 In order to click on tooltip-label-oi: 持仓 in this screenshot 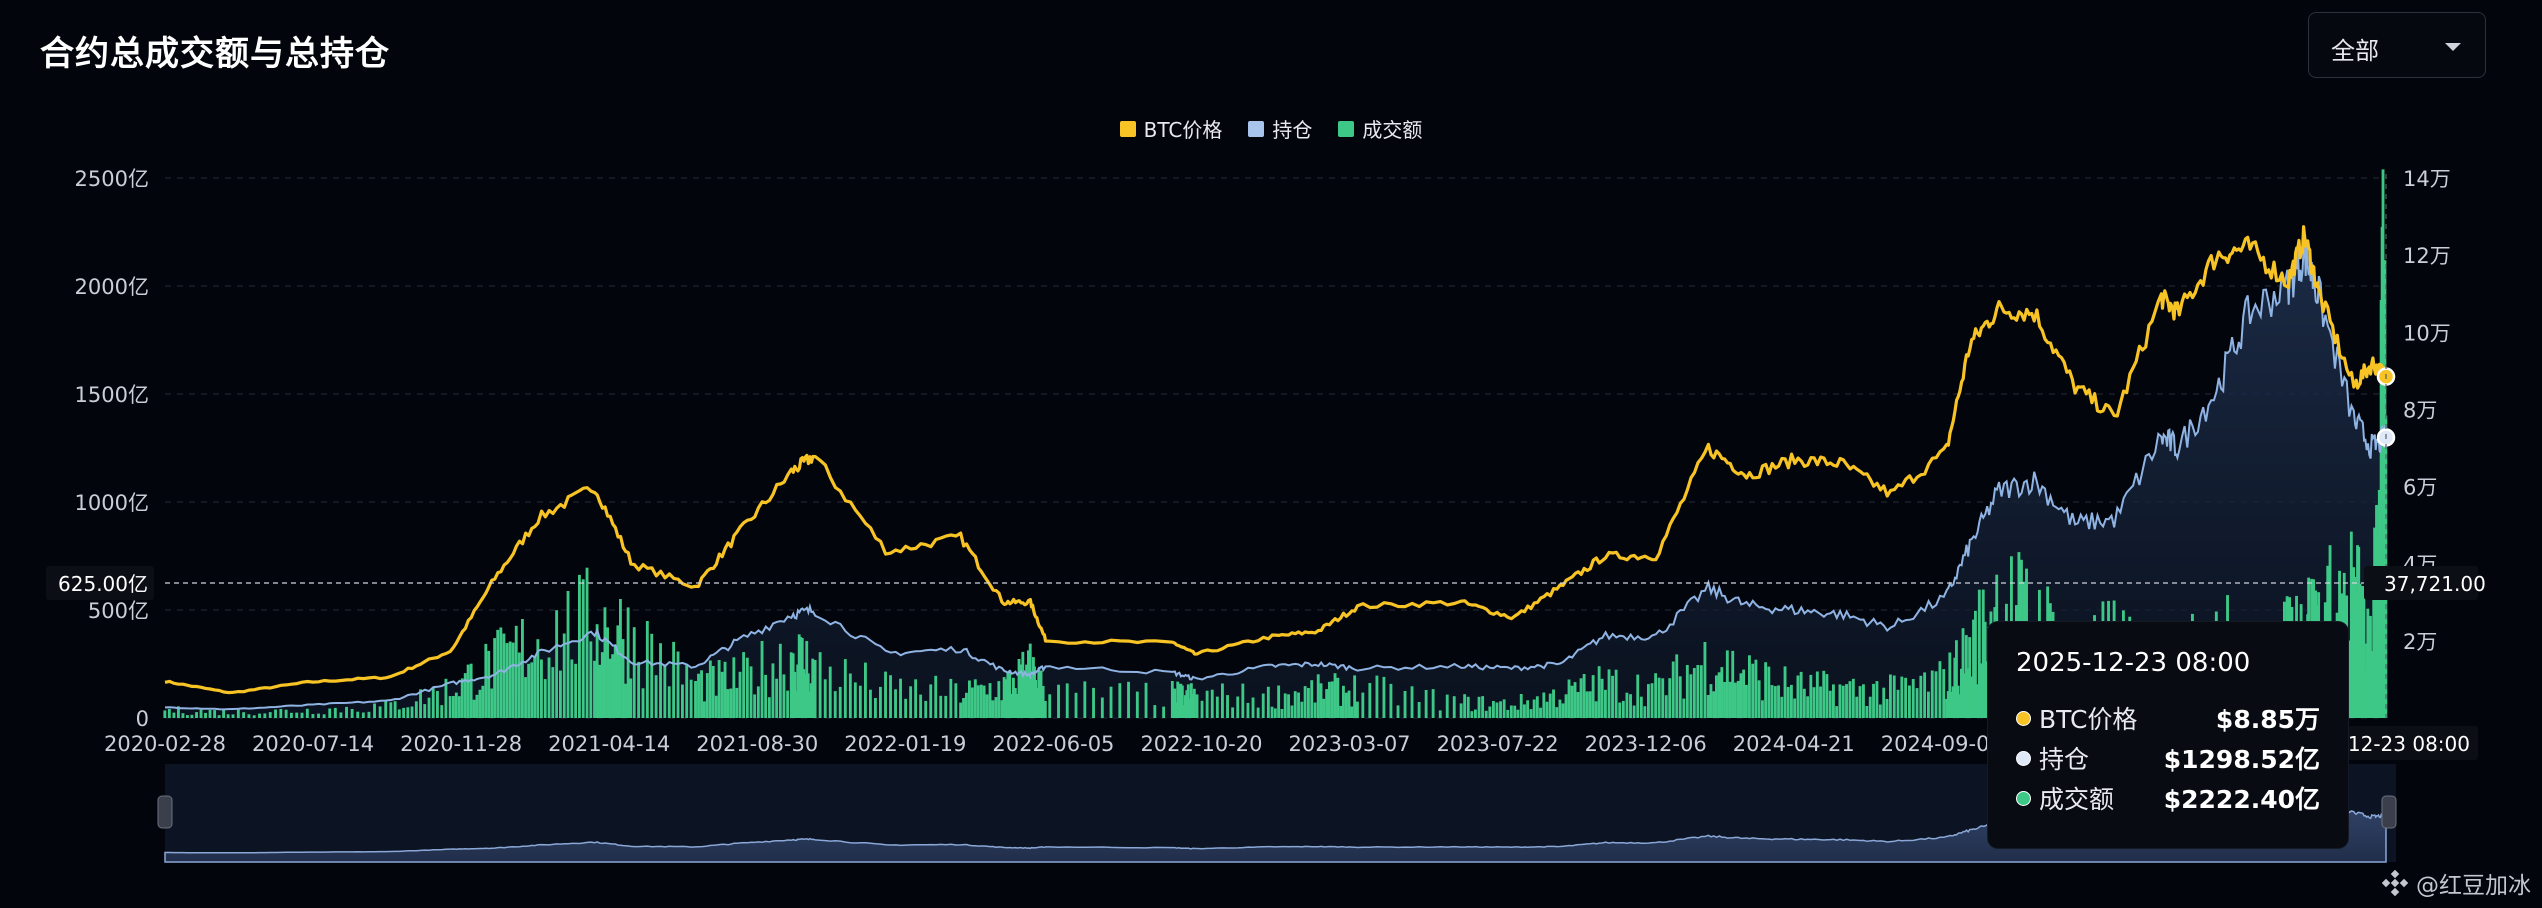, I will do `click(2064, 759)`.